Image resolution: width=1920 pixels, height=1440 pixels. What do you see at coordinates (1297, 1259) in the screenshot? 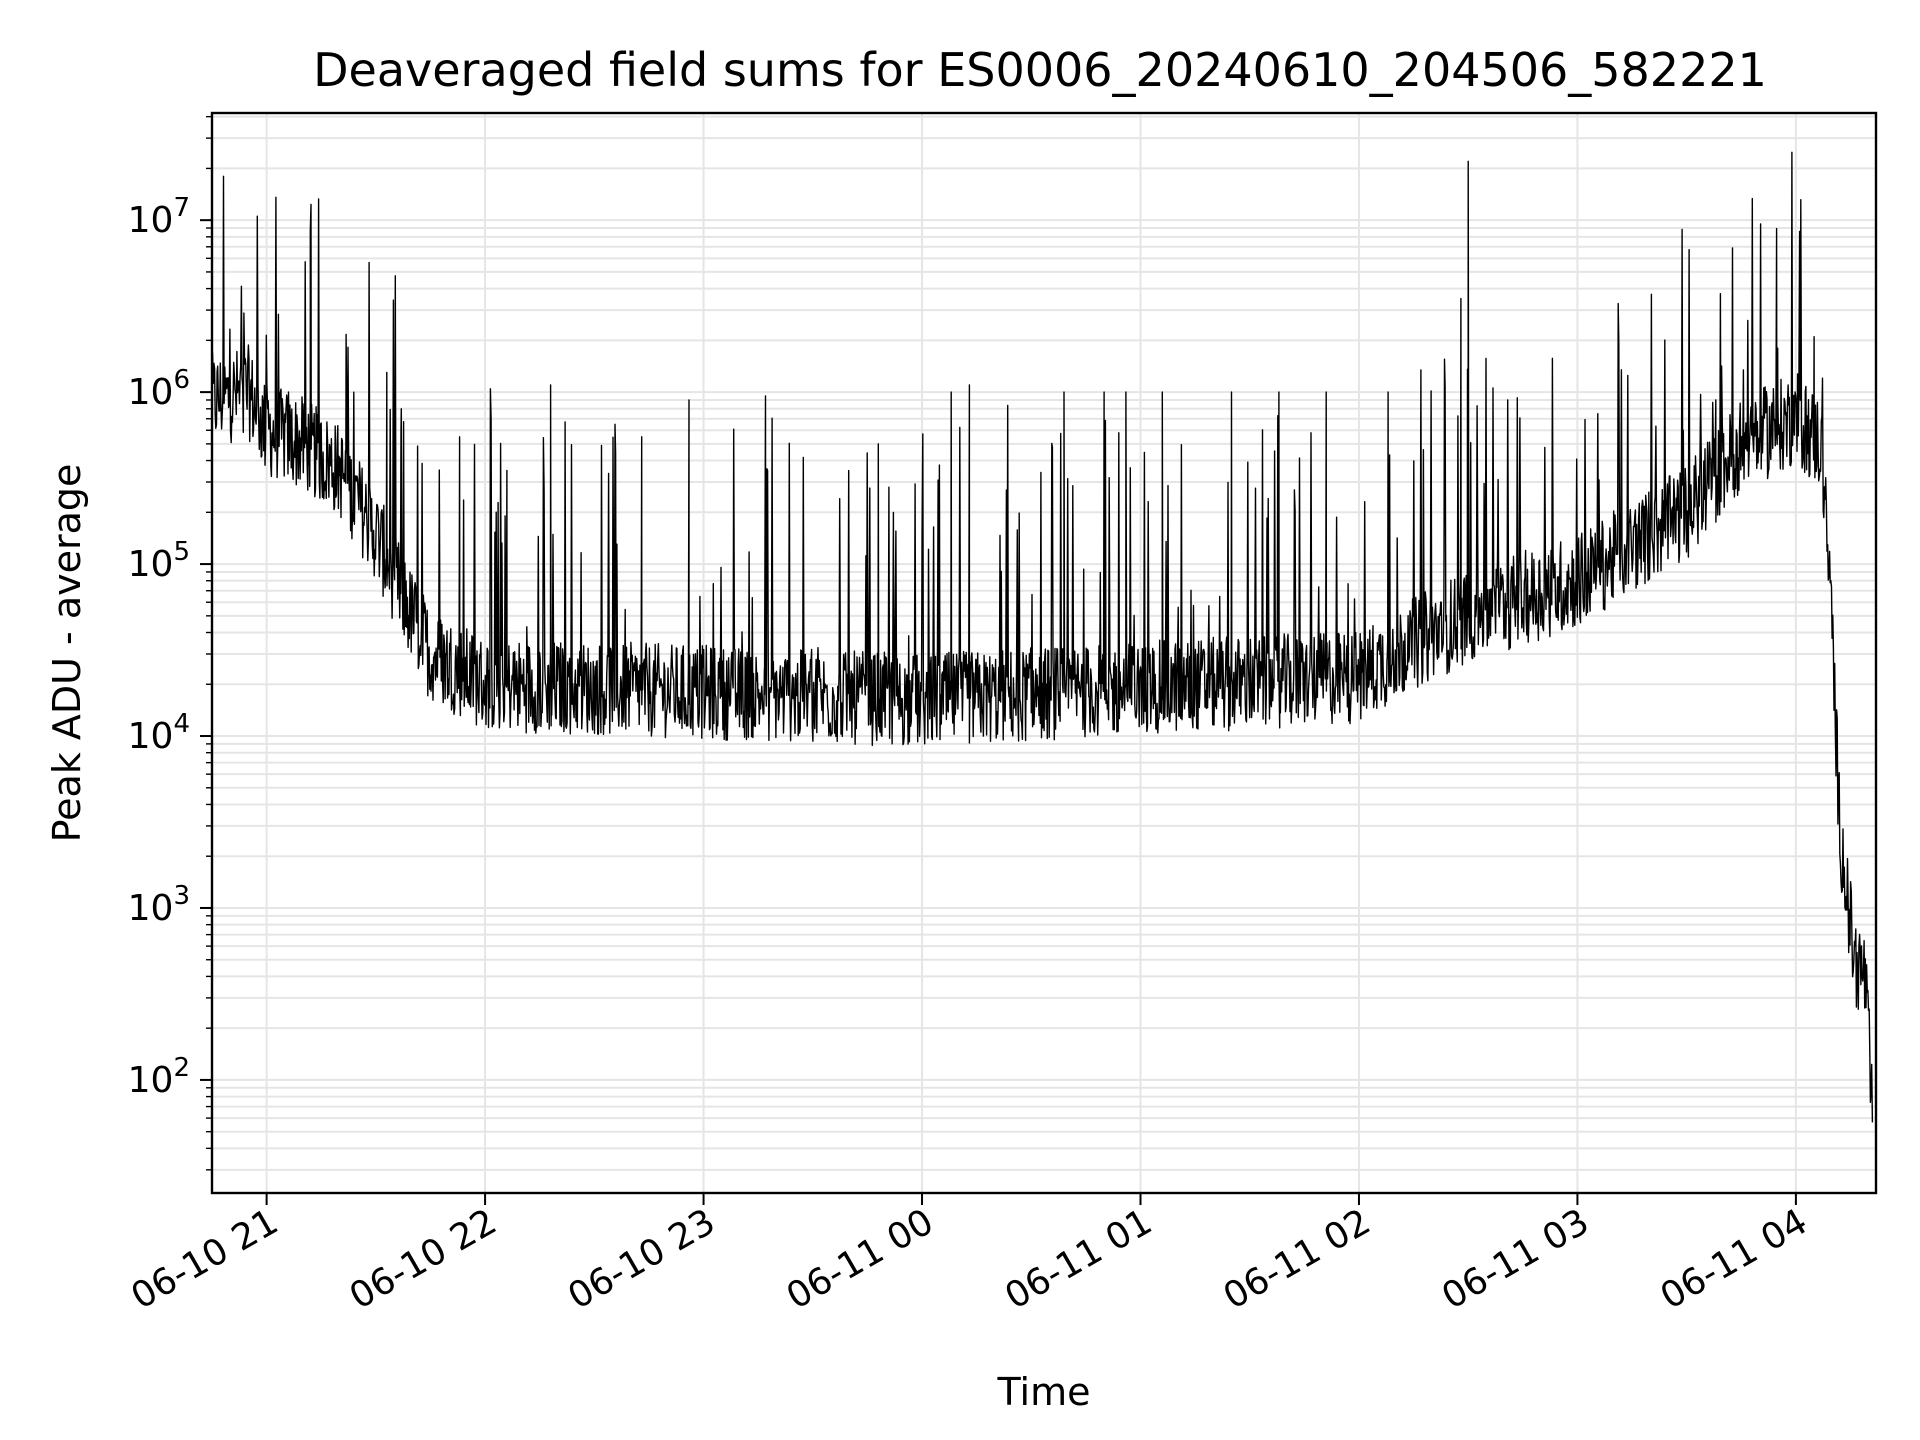
I see `x-tick-label: 06-11 02` at bounding box center [1297, 1259].